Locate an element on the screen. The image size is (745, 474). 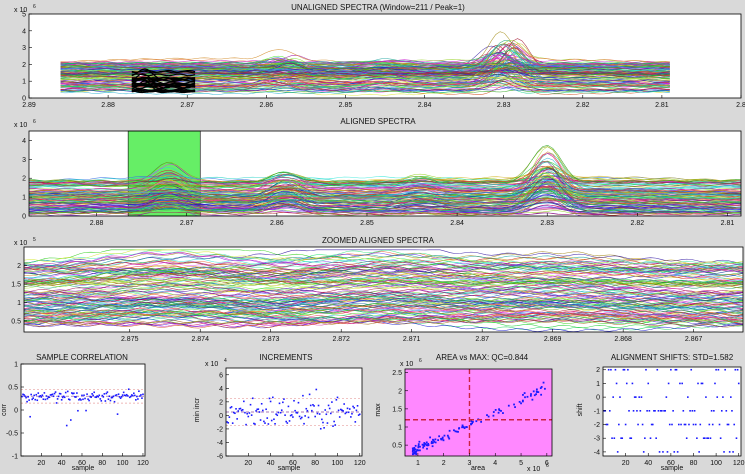
aligned-spectrum-line is located at coordinates (385, 195).